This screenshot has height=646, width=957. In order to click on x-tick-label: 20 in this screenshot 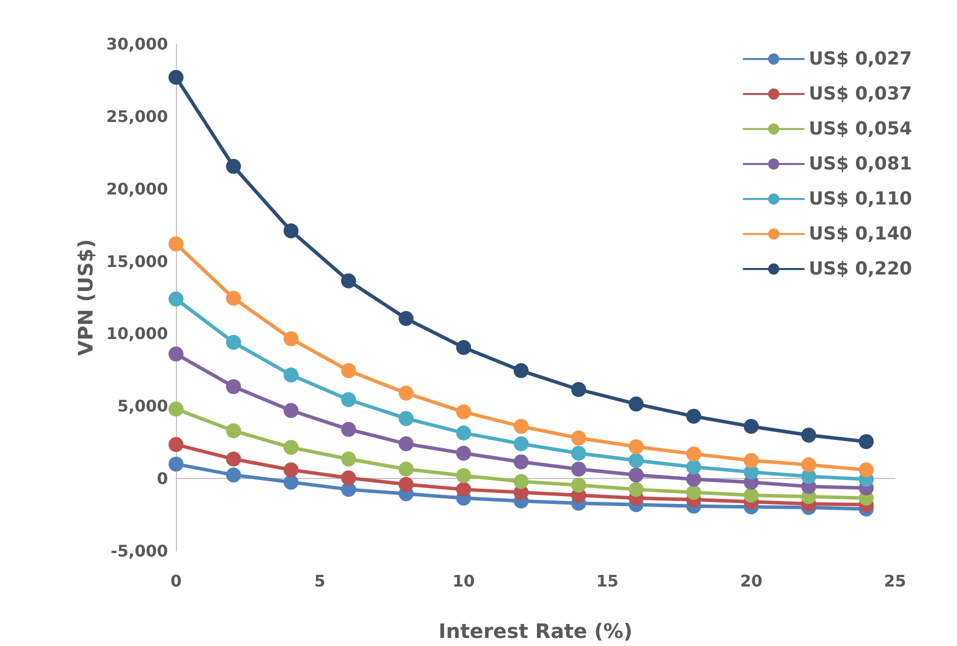, I will do `click(751, 581)`.